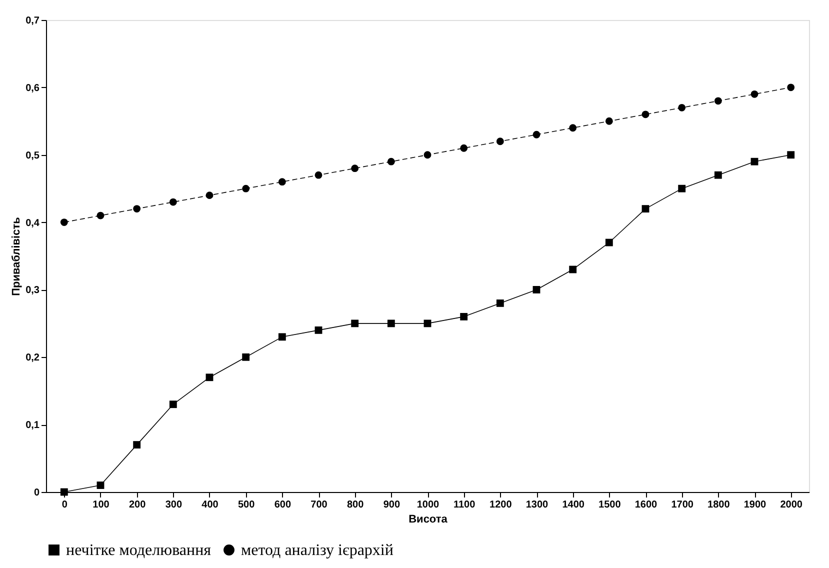 Image resolution: width=829 pixels, height=568 pixels. What do you see at coordinates (33, 88) in the screenshot?
I see `y-tick-label: 0,6` at bounding box center [33, 88].